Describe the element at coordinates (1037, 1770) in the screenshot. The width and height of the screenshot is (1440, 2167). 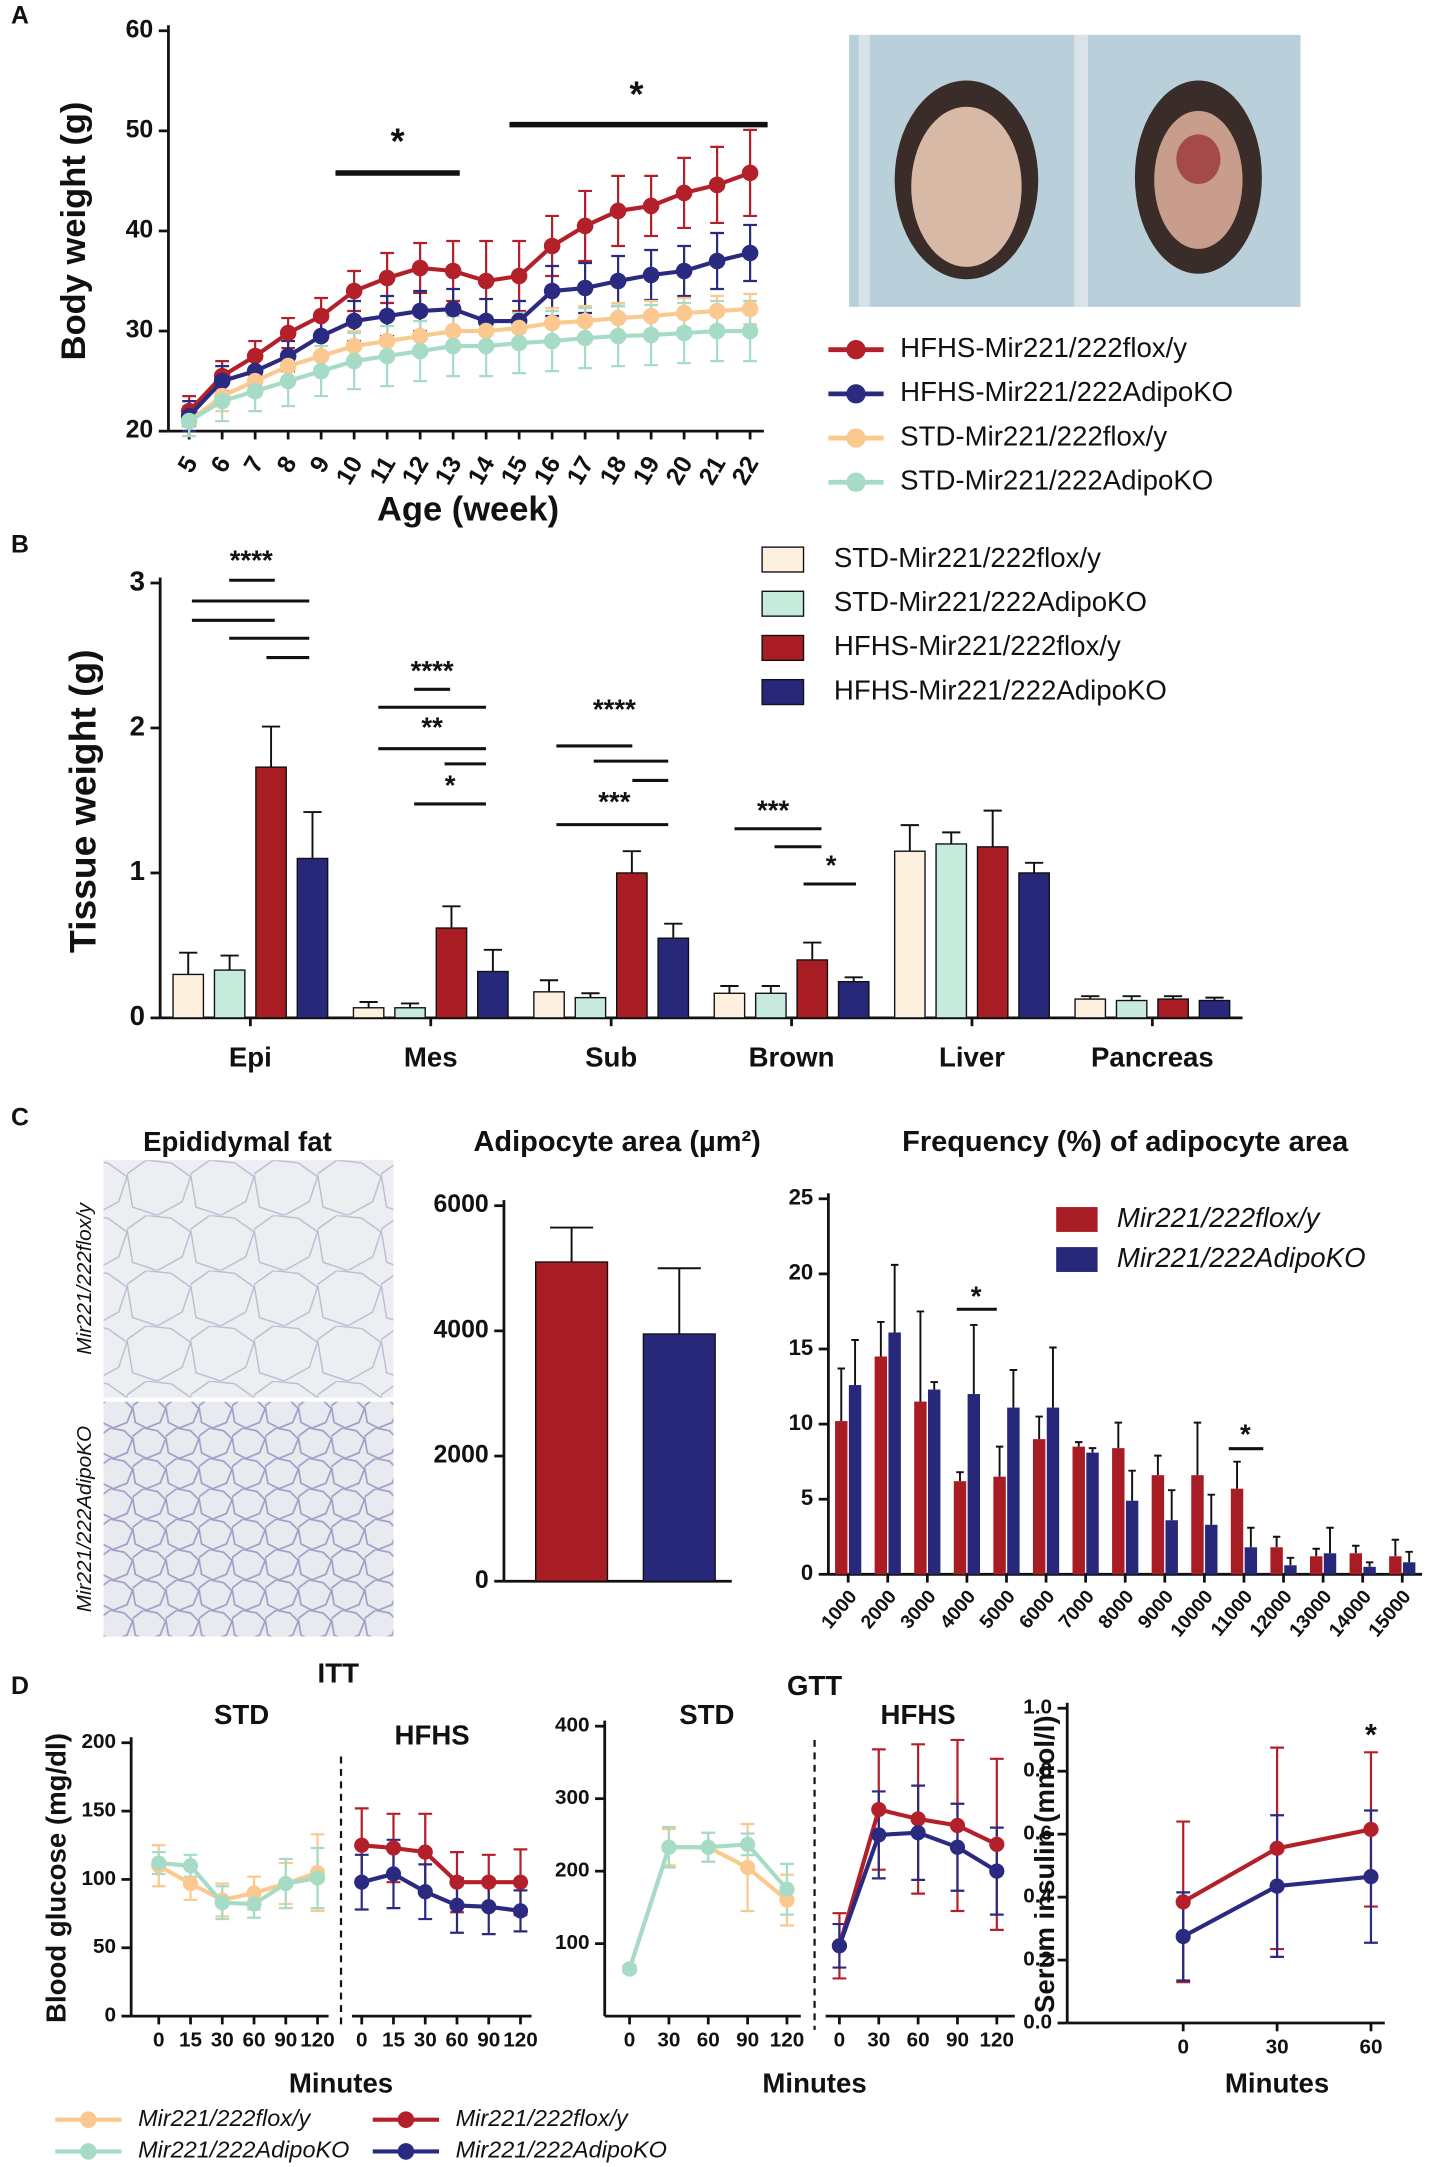
I see `y-tick-label: 0.8` at that location.